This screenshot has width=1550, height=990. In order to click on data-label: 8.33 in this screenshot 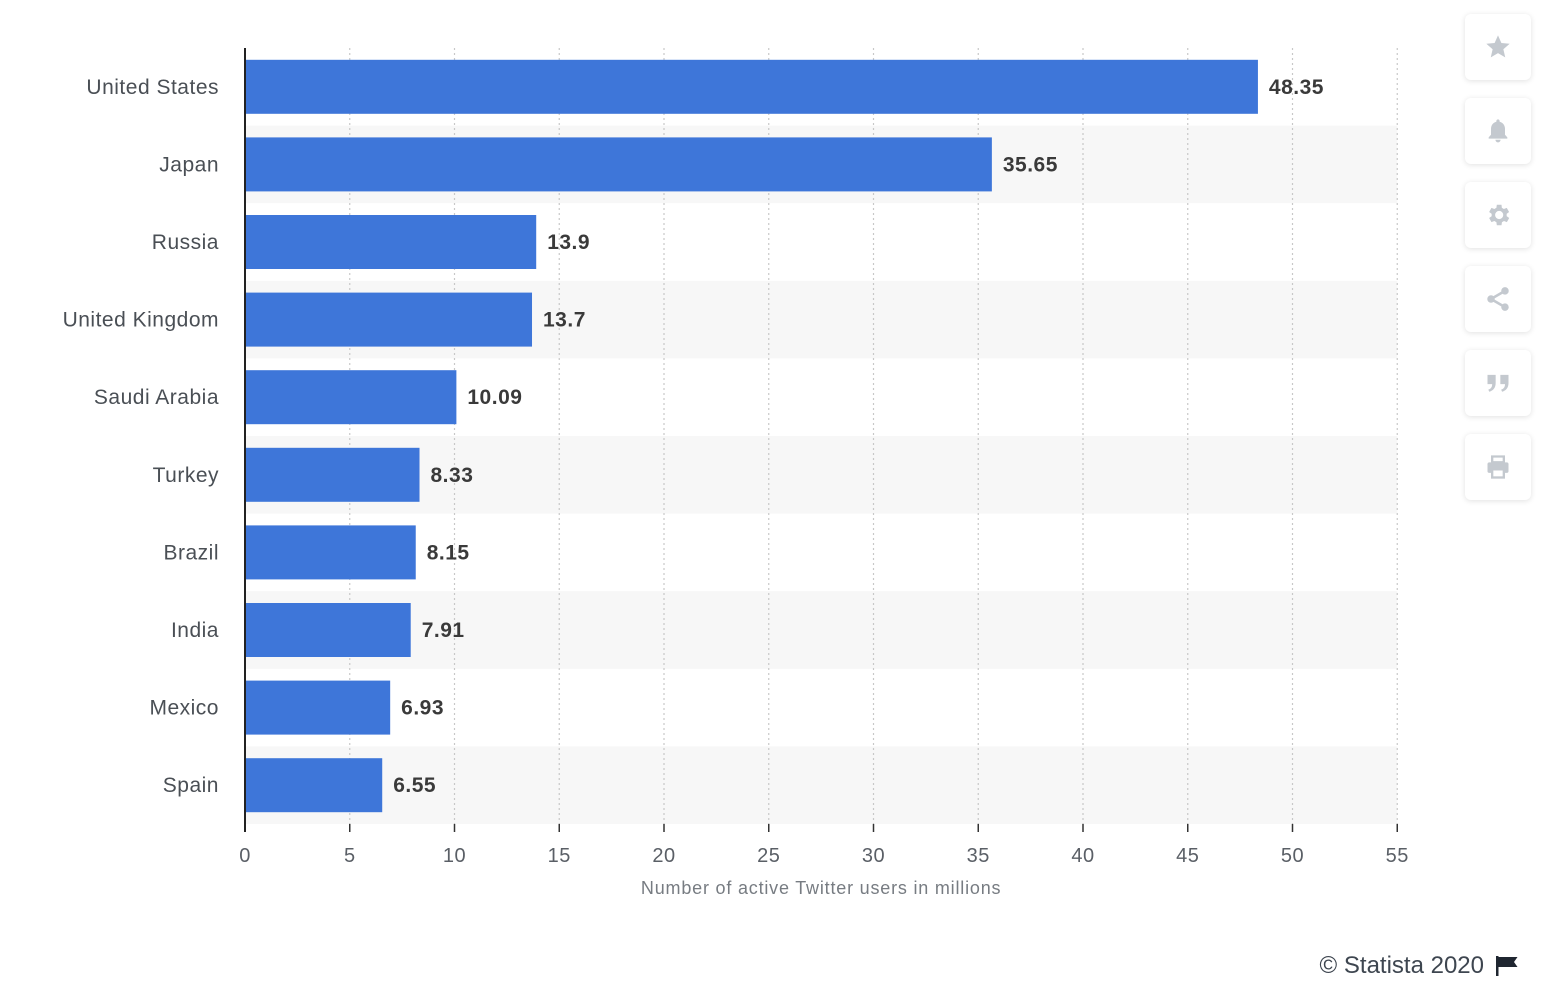, I will do `click(452, 475)`.